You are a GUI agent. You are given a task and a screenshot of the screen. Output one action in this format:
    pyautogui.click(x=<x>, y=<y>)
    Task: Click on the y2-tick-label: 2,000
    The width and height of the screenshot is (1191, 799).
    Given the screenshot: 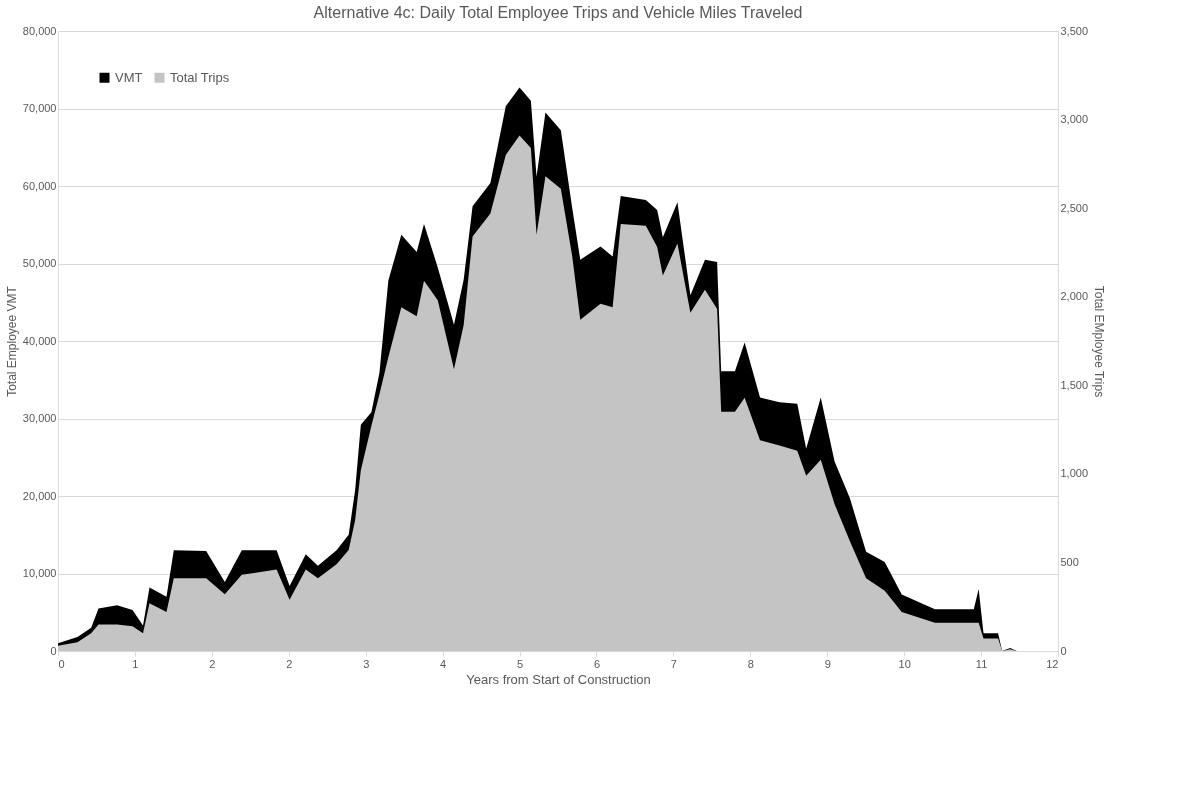 What is the action you would take?
    pyautogui.click(x=1074, y=296)
    